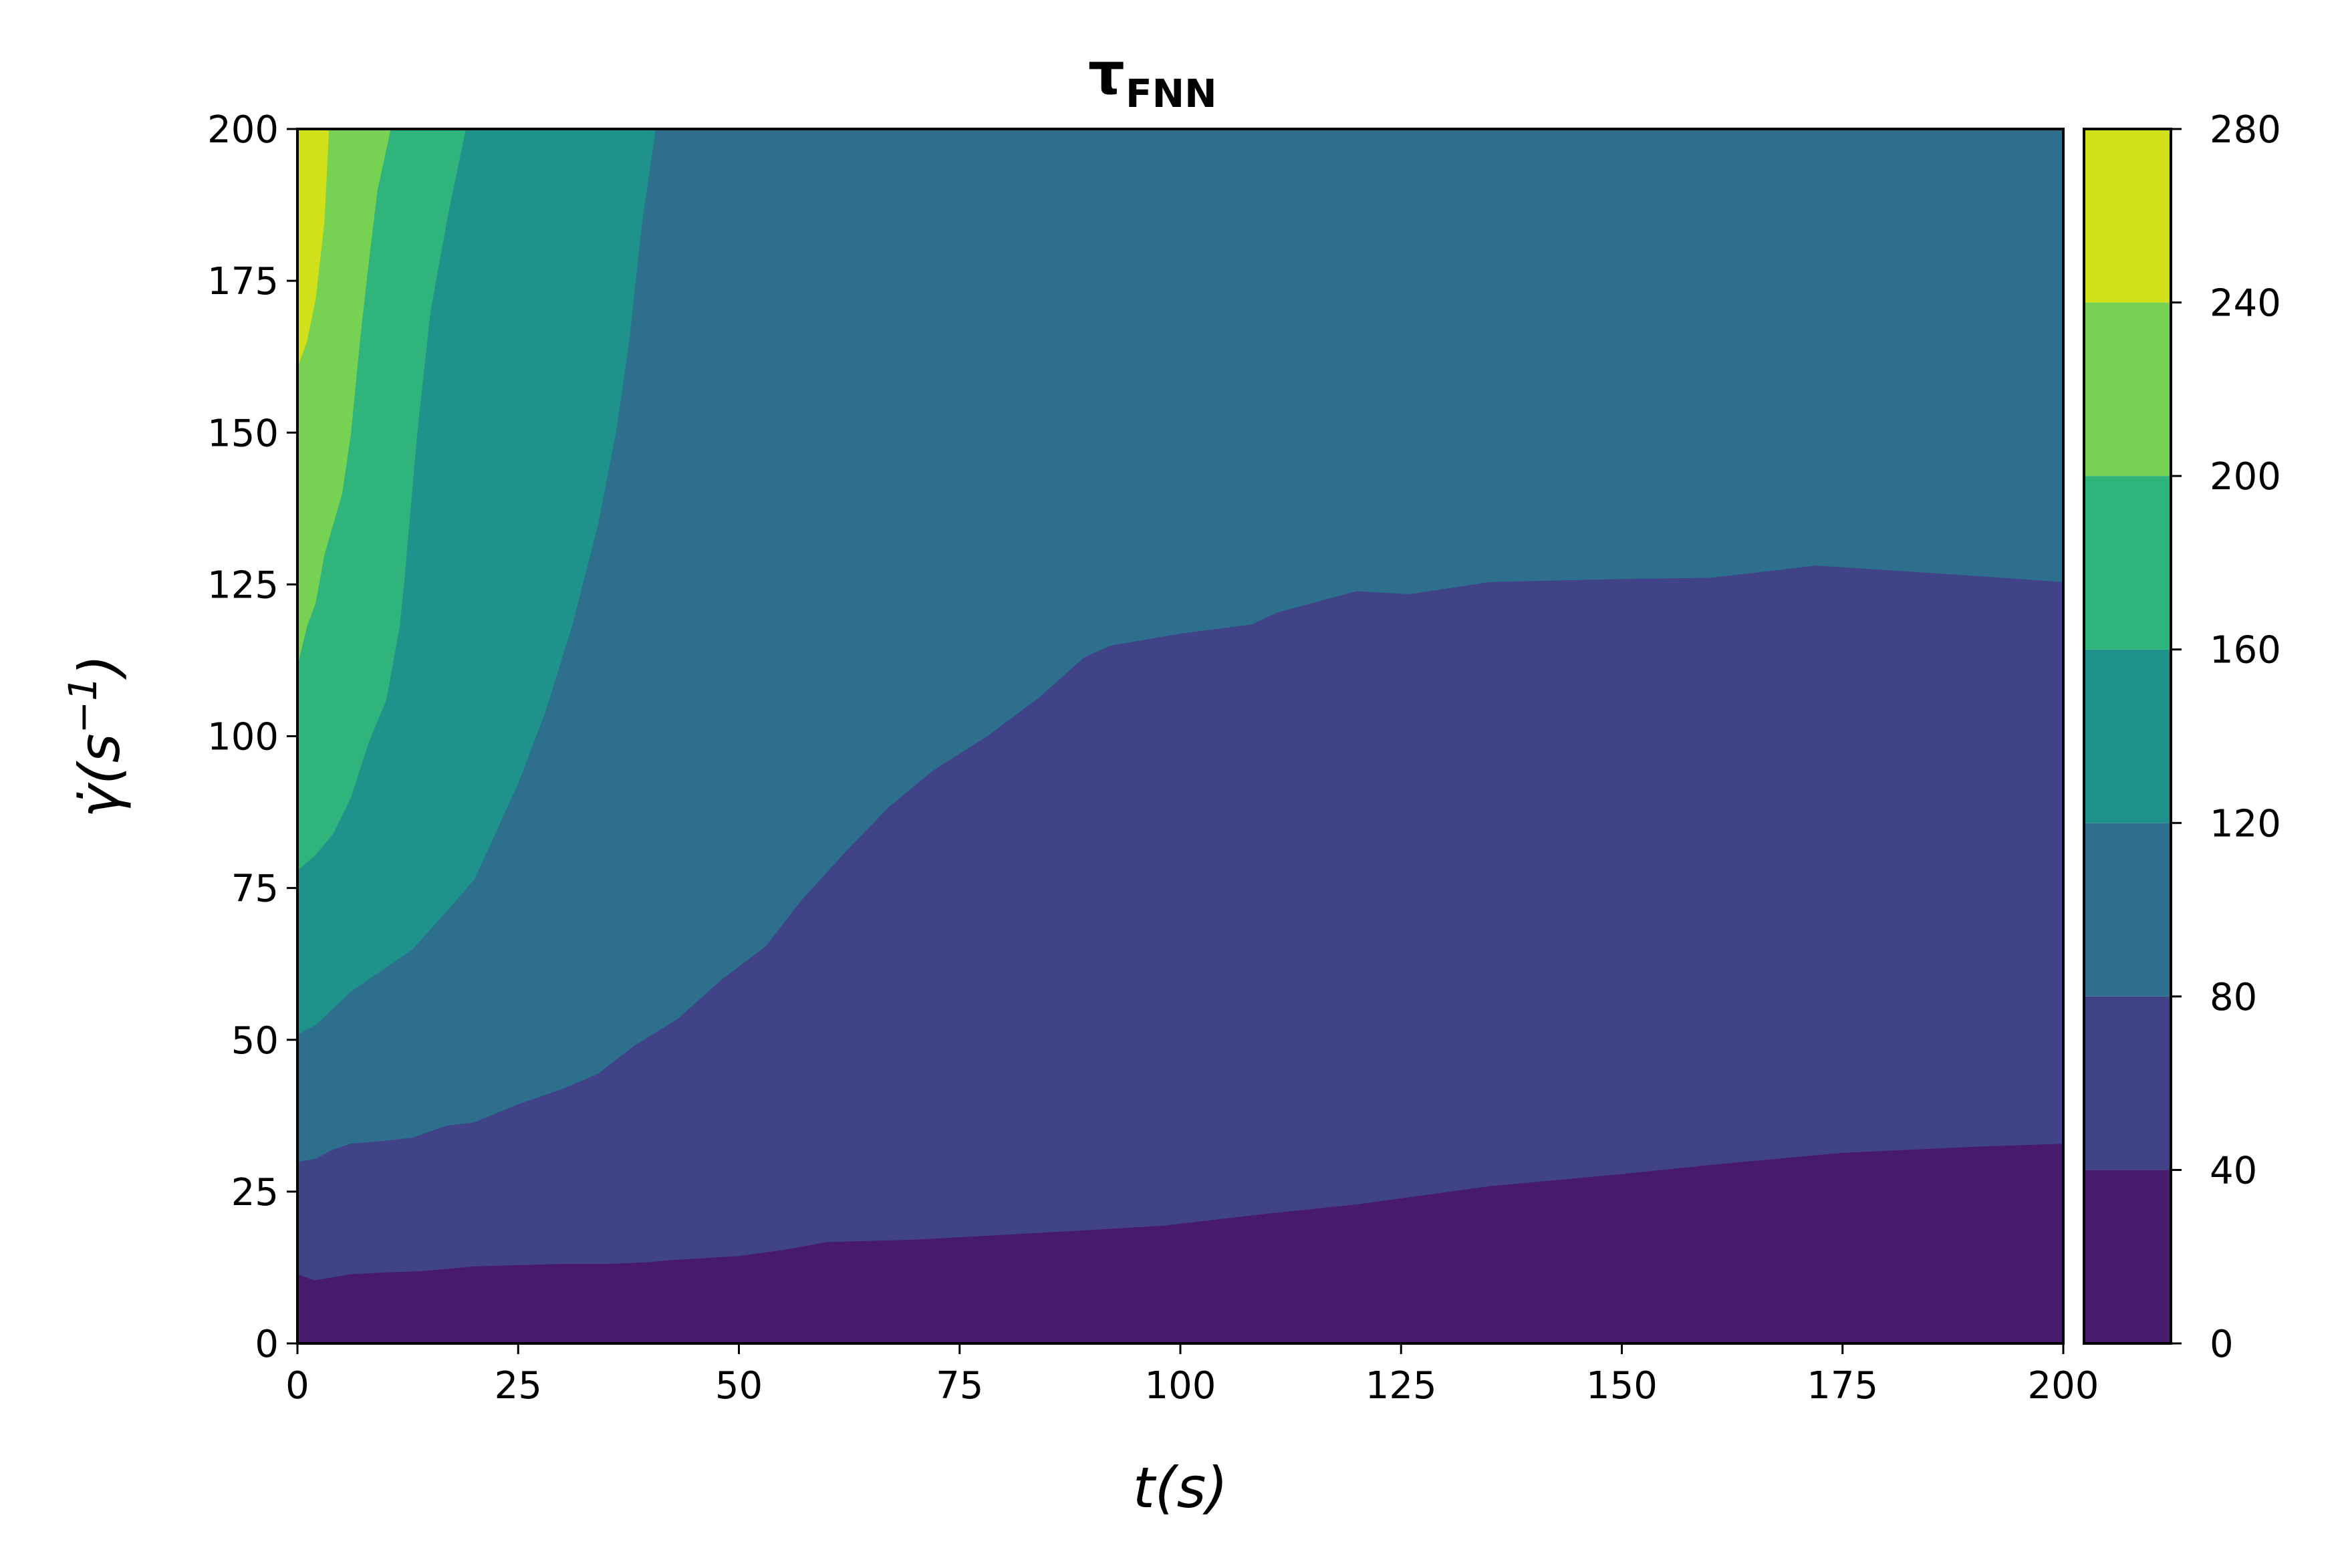  Describe the element at coordinates (297, 1386) in the screenshot. I see `x-tick-label: 0` at that location.